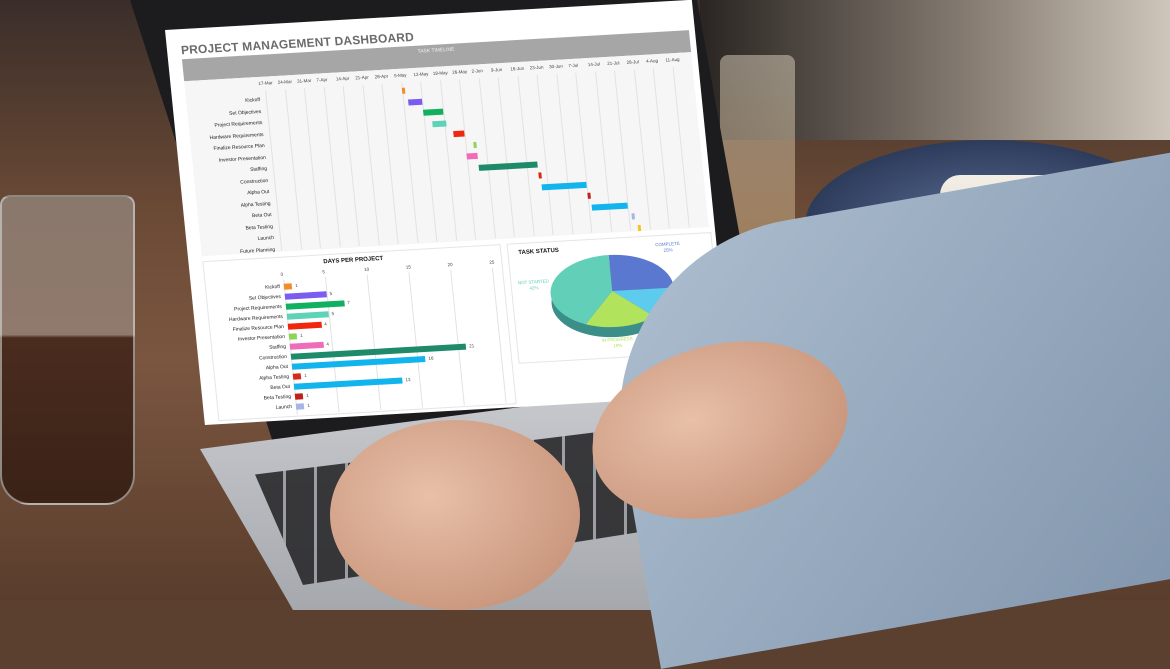  I want to click on date-label: 28-Jul, so click(633, 62).